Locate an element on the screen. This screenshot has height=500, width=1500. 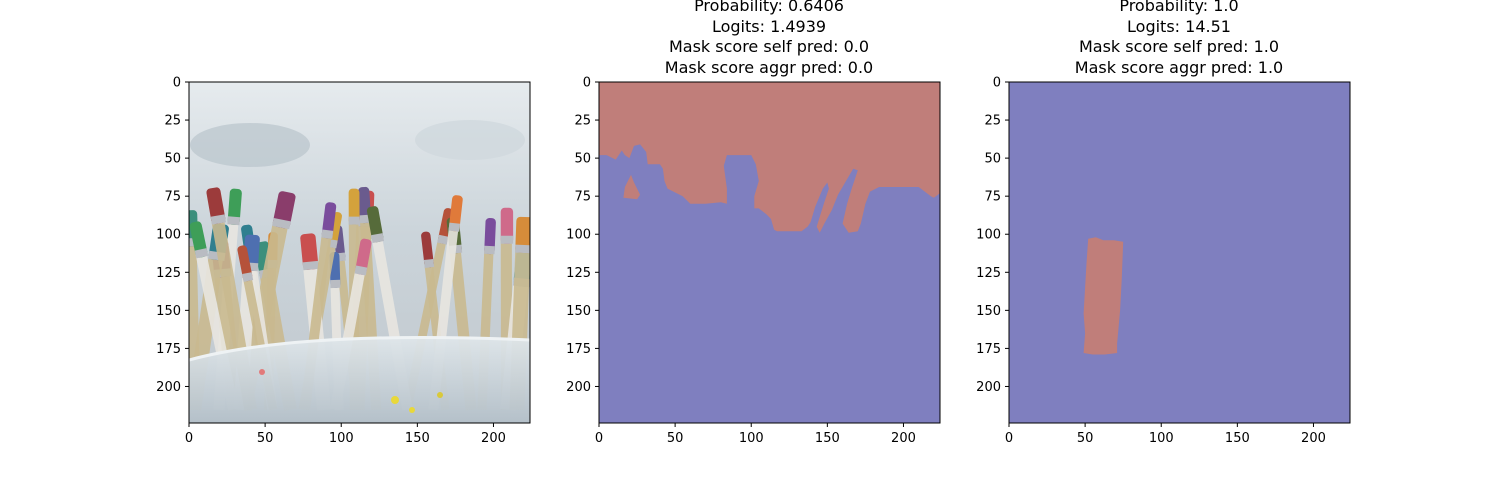
panel-2-title-line-3: Mask score self pred: 0.0 is located at coordinates (769, 46).